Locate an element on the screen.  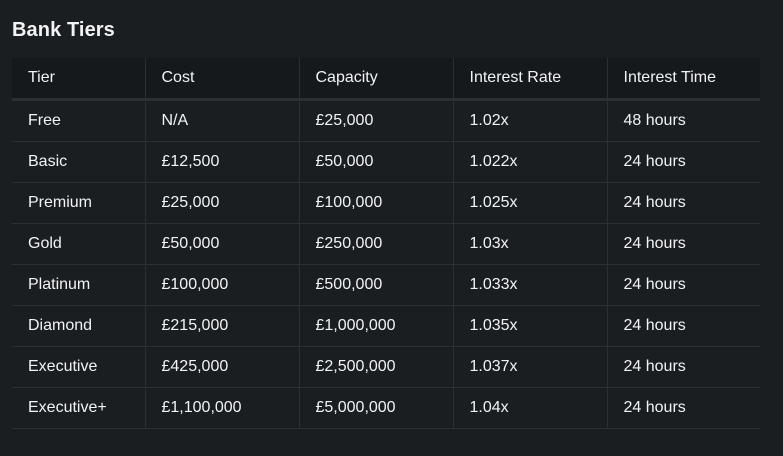
cell-tier: Free is located at coordinates (78, 120).